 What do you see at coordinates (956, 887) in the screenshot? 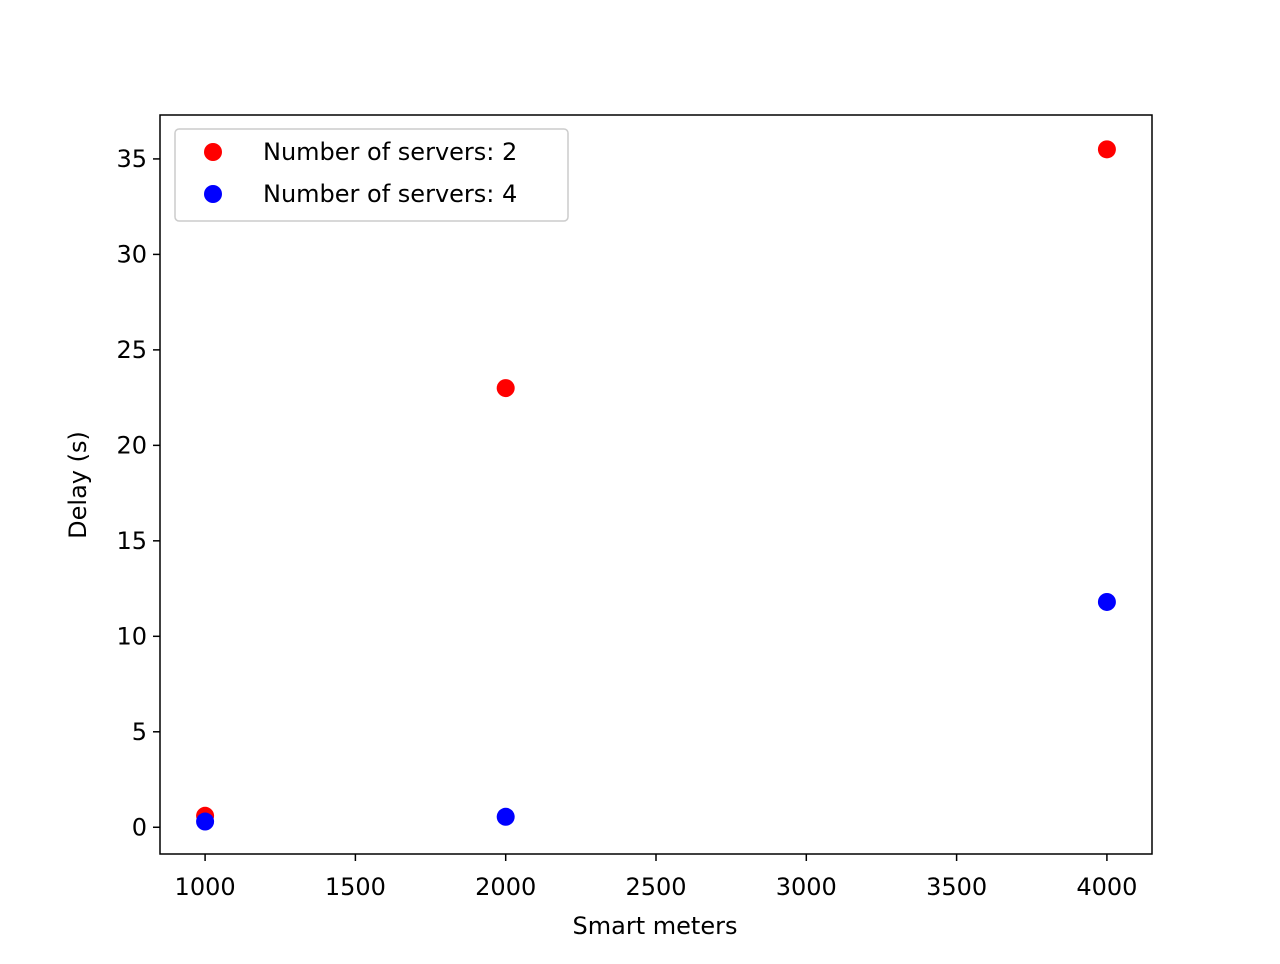
I see `x-tick-label: 3500` at bounding box center [956, 887].